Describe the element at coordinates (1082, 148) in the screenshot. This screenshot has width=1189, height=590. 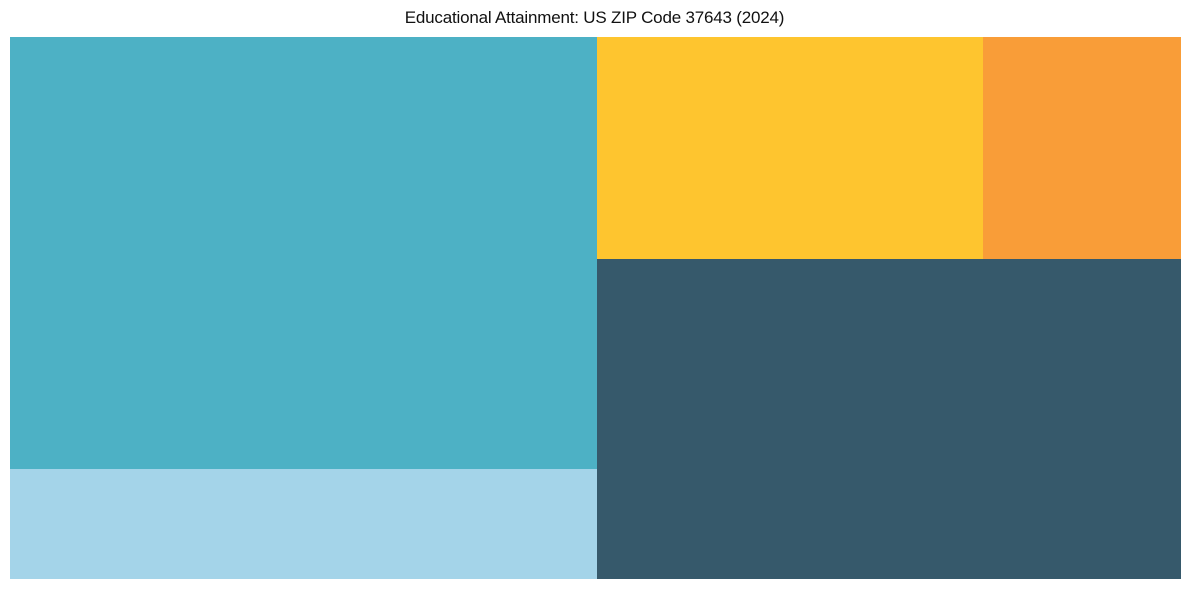
I see `treemap-cell-top-right` at that location.